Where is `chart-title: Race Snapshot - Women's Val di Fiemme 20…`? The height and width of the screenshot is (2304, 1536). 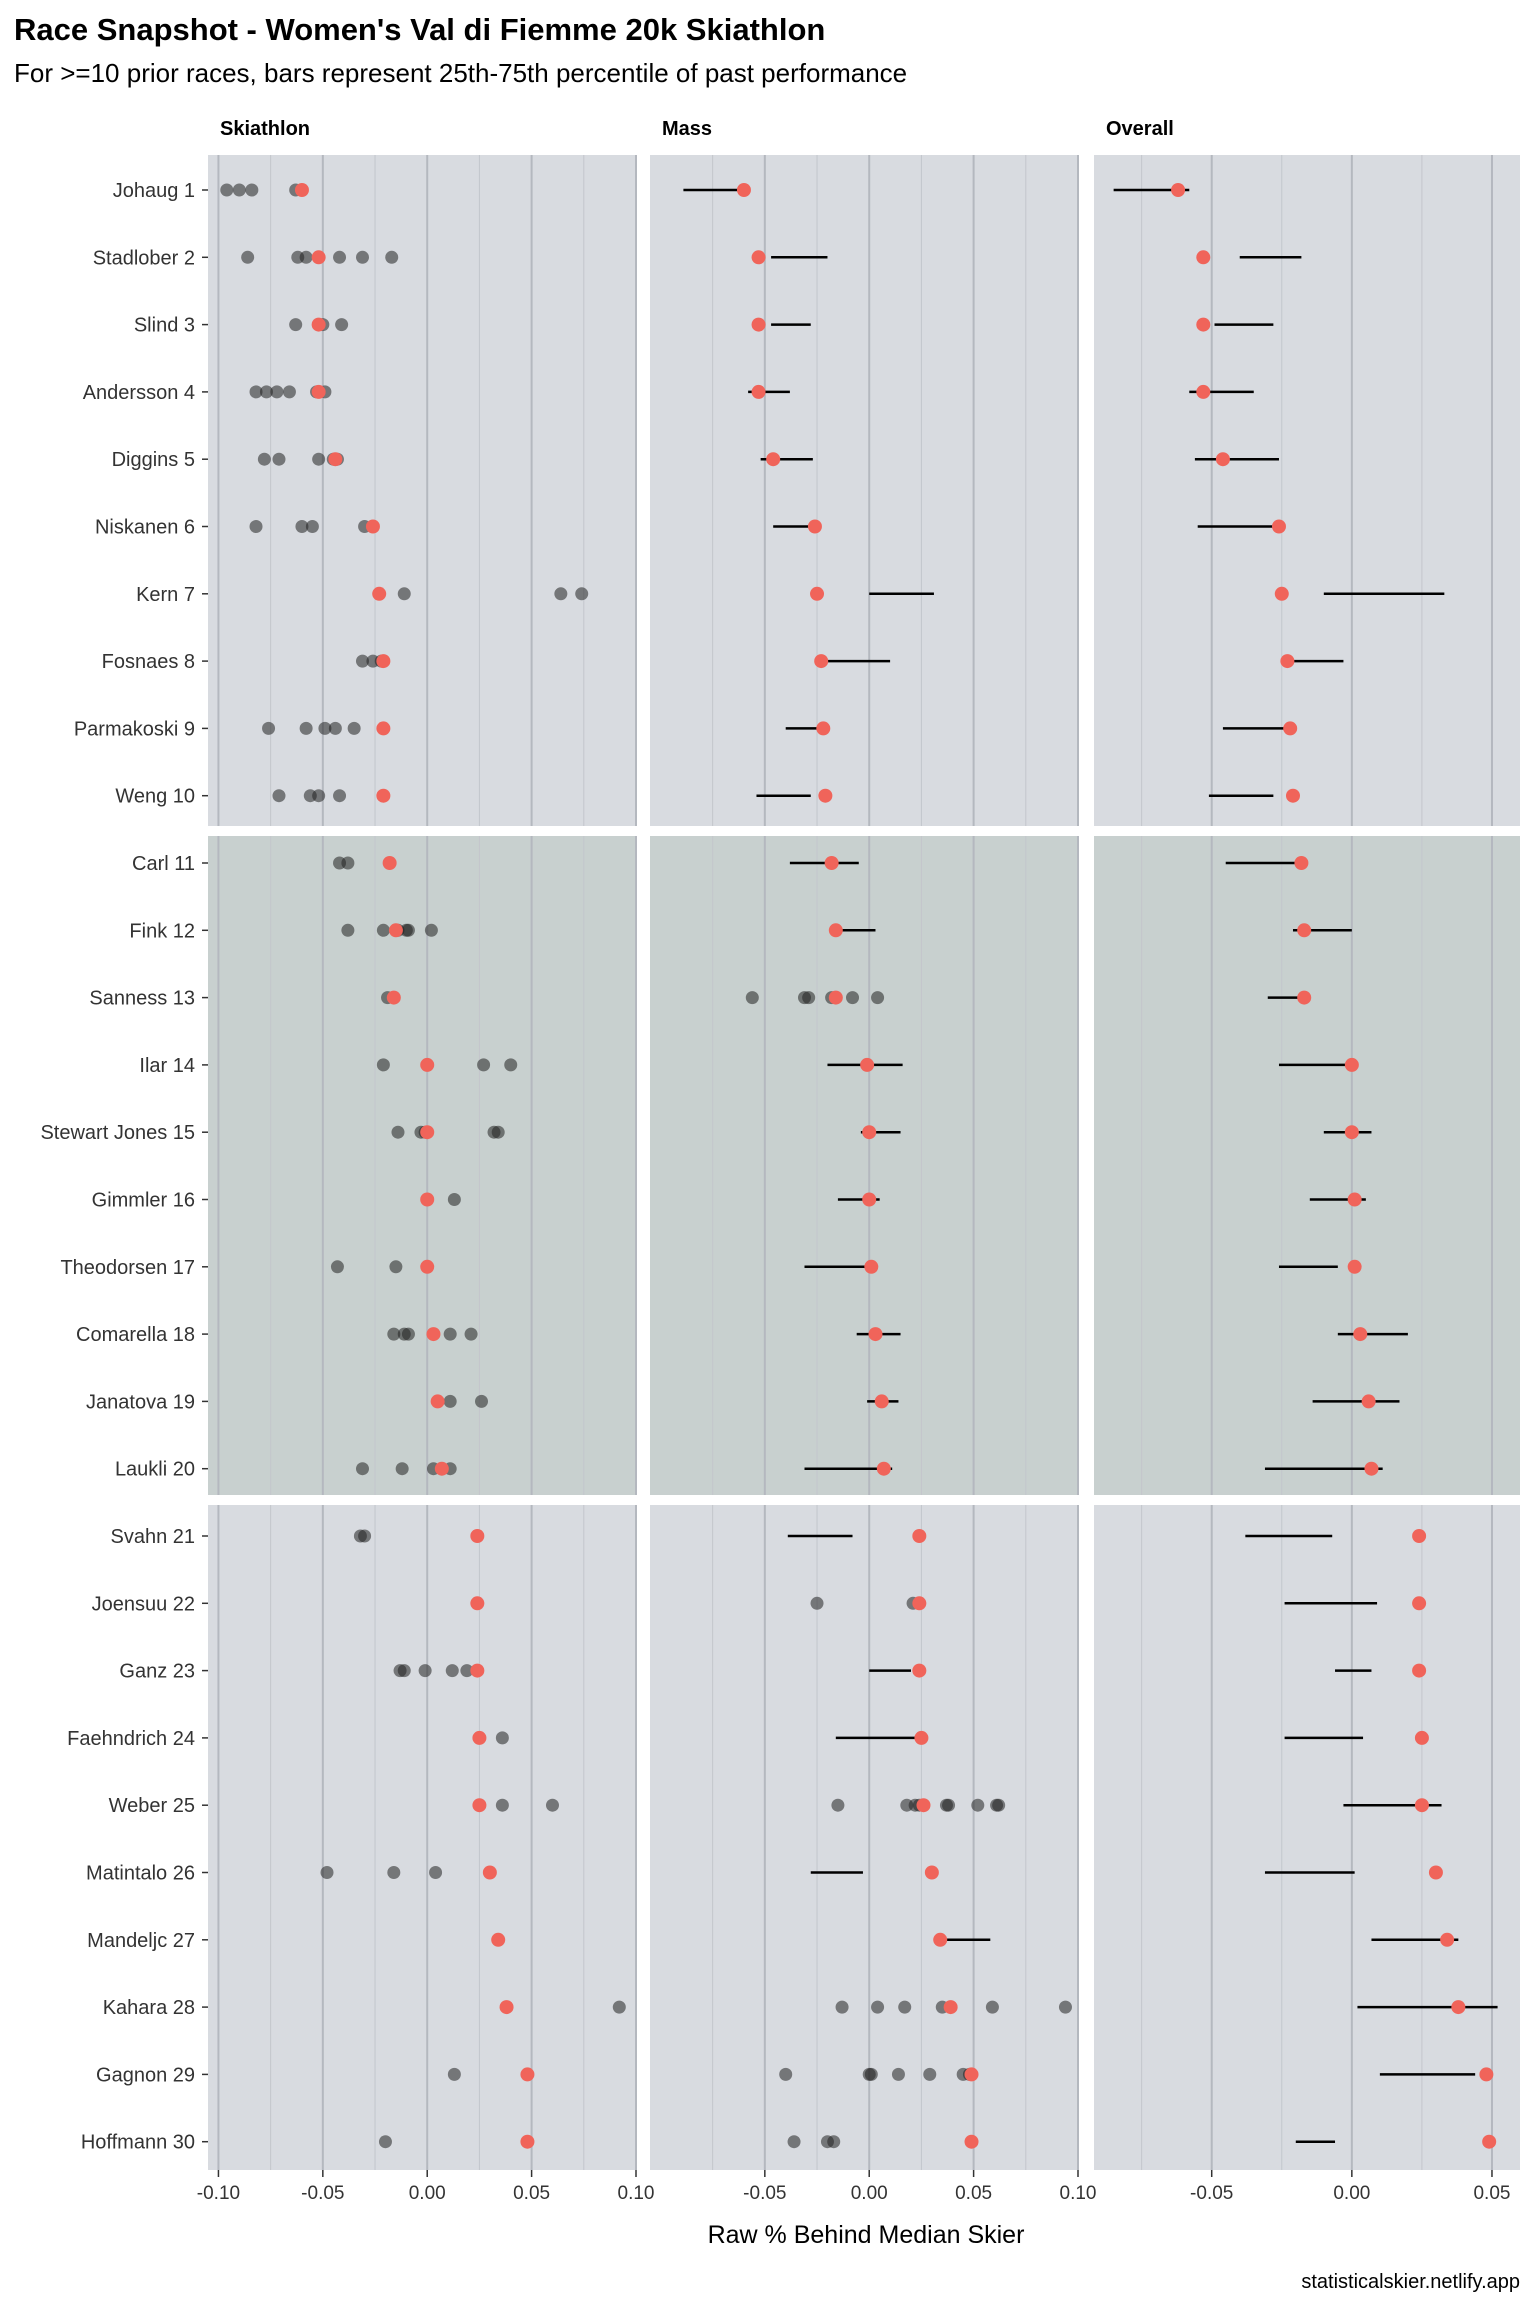 chart-title: Race Snapshot - Women's Val di Fiemme 20… is located at coordinates (419, 29).